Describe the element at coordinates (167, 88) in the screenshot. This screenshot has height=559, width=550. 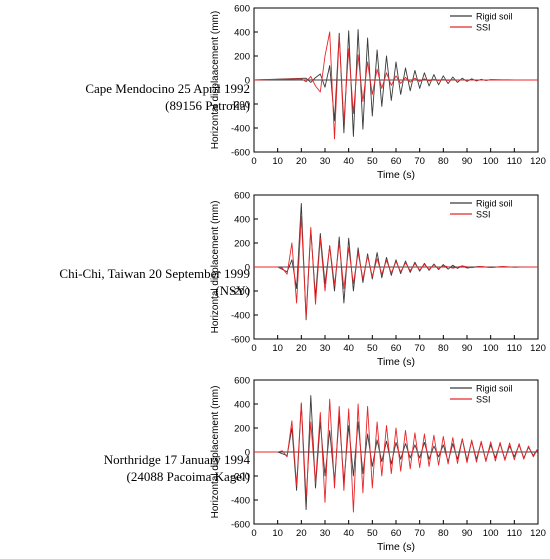
I see `chart-1-caption-line-1: Cape Mendocino 25 April 1992` at that location.